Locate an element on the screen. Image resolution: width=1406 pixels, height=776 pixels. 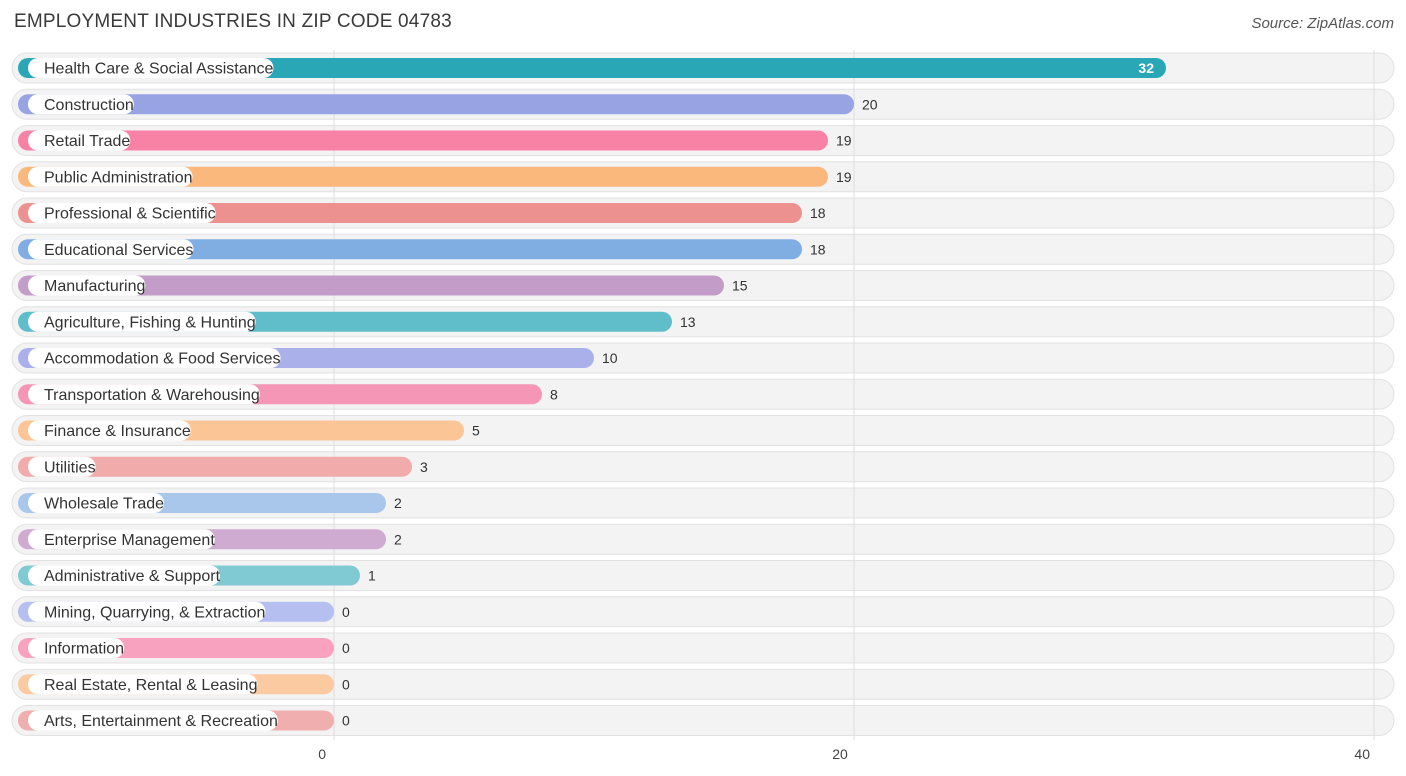
value-label: 15 is located at coordinates (740, 286).